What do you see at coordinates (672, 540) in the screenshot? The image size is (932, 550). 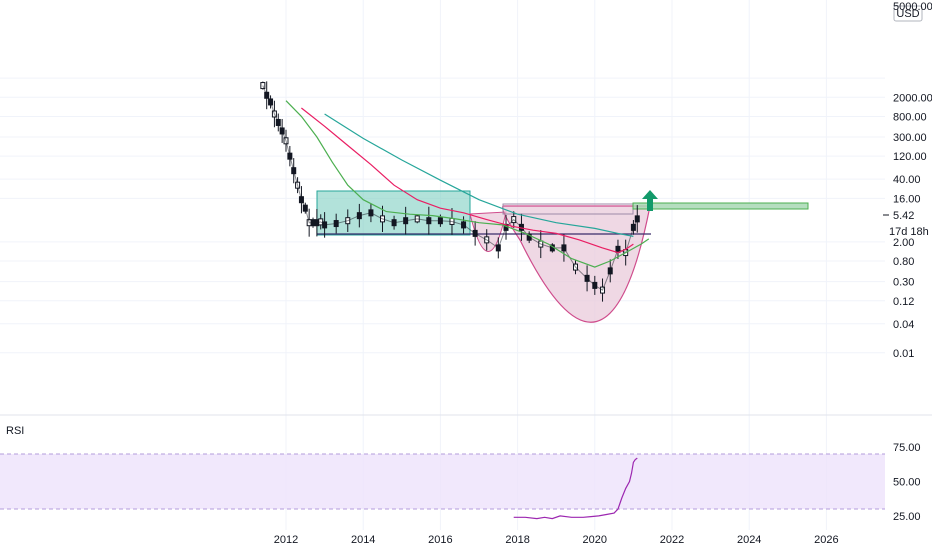 I see `time-tick-label: 2022` at bounding box center [672, 540].